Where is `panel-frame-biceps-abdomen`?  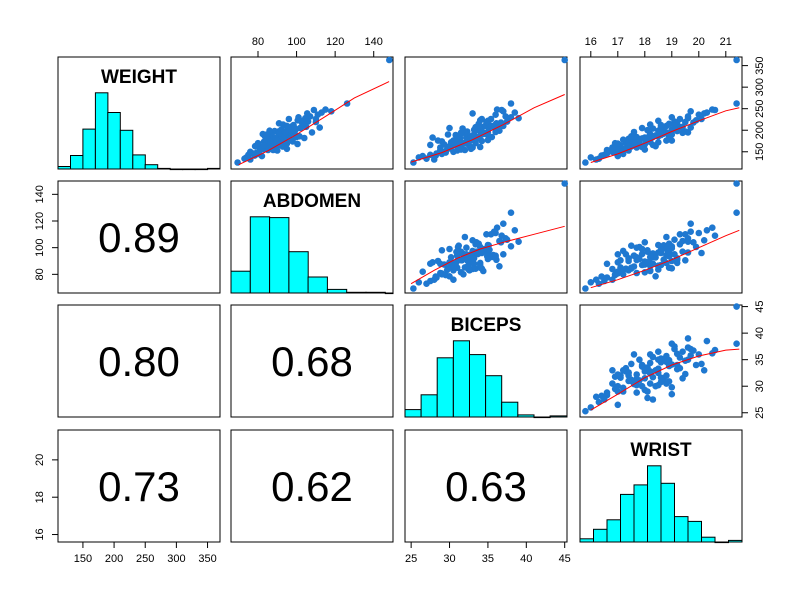 panel-frame-biceps-abdomen is located at coordinates (312, 361).